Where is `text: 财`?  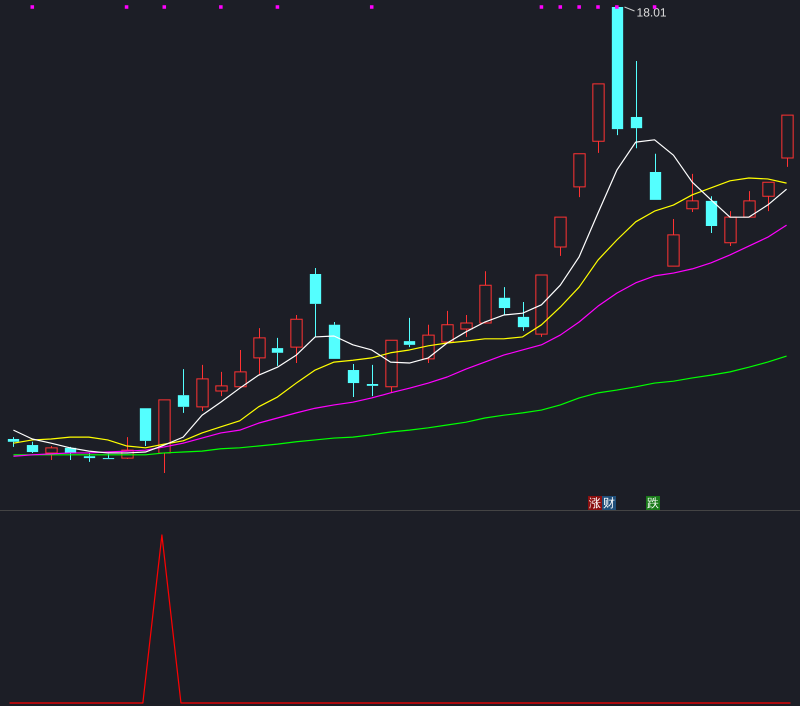 text: 财 is located at coordinates (609, 503).